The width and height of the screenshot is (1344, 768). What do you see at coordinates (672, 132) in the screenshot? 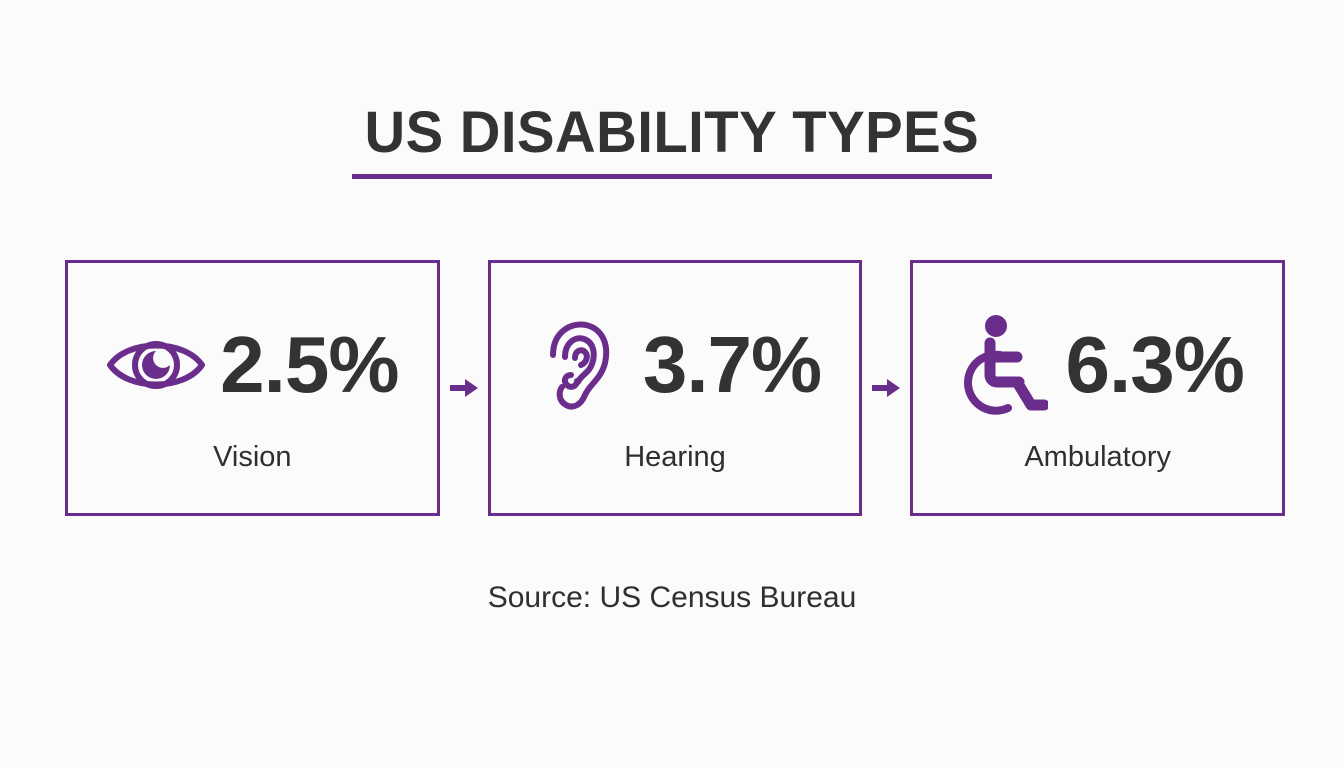
I see `page-title: US DISABILITY TYPES` at bounding box center [672, 132].